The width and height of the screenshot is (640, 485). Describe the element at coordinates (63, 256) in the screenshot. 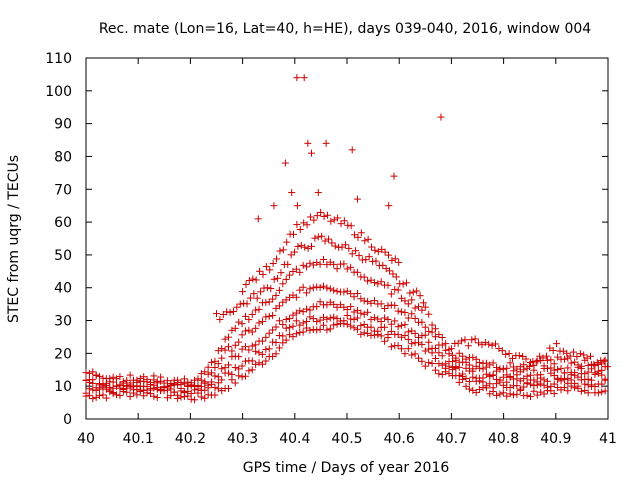

I see `y-tick-label: 50` at that location.